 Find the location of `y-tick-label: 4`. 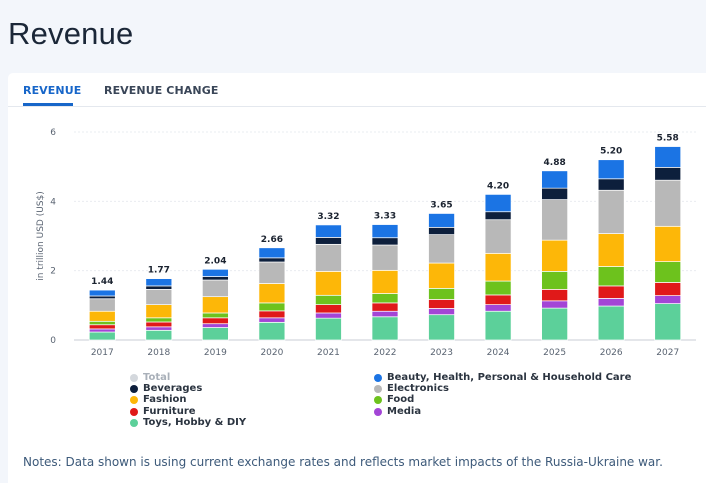

y-tick-label: 4 is located at coordinates (53, 202).